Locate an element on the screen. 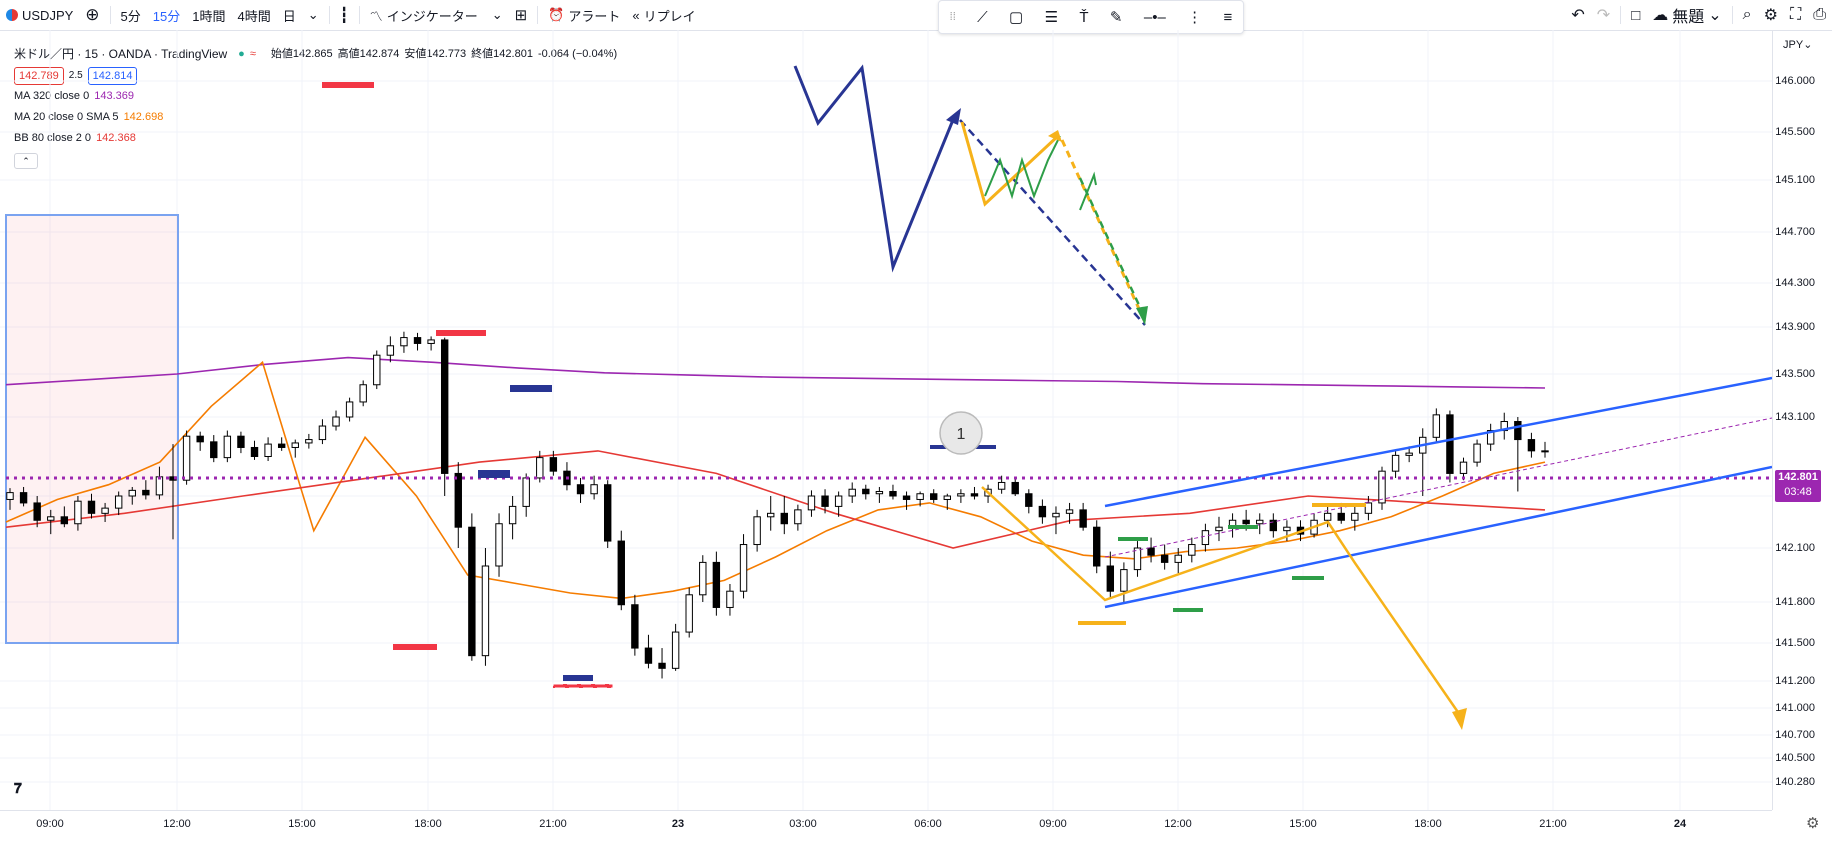 Image resolution: width=1832 pixels, height=841 pixels. gear-icon: ⚙ is located at coordinates (1770, 15).